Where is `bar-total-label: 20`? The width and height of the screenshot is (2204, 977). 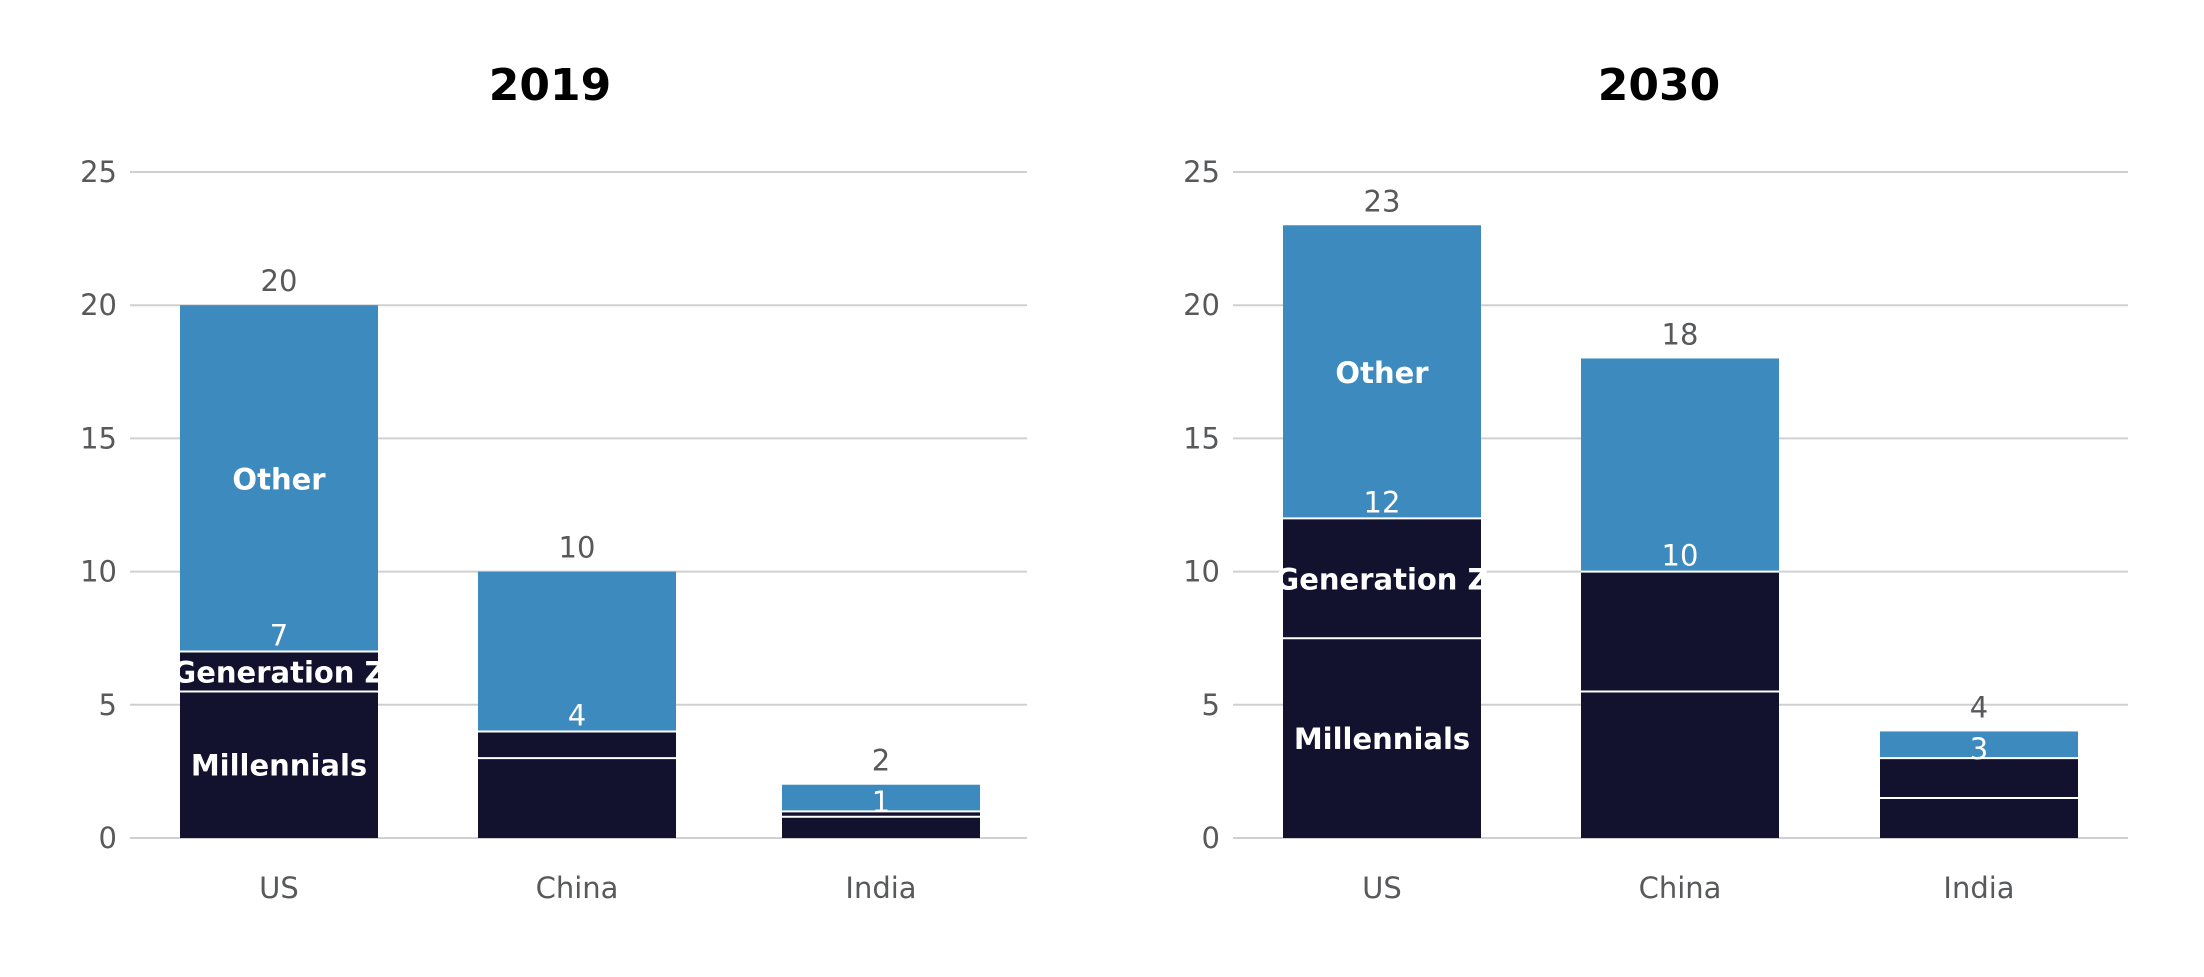 bar-total-label: 20 is located at coordinates (279, 281).